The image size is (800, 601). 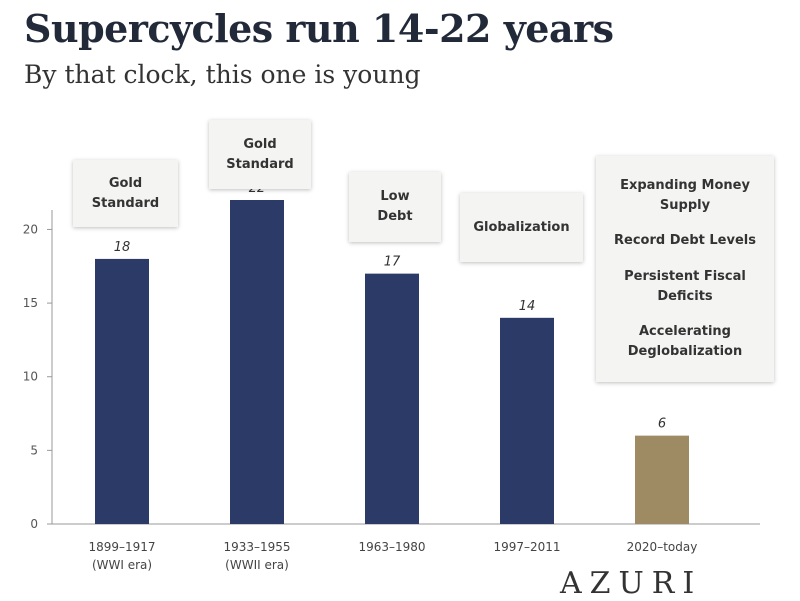 What do you see at coordinates (257, 565) in the screenshot?
I see `x-tick-sublabel: (WWII era)` at bounding box center [257, 565].